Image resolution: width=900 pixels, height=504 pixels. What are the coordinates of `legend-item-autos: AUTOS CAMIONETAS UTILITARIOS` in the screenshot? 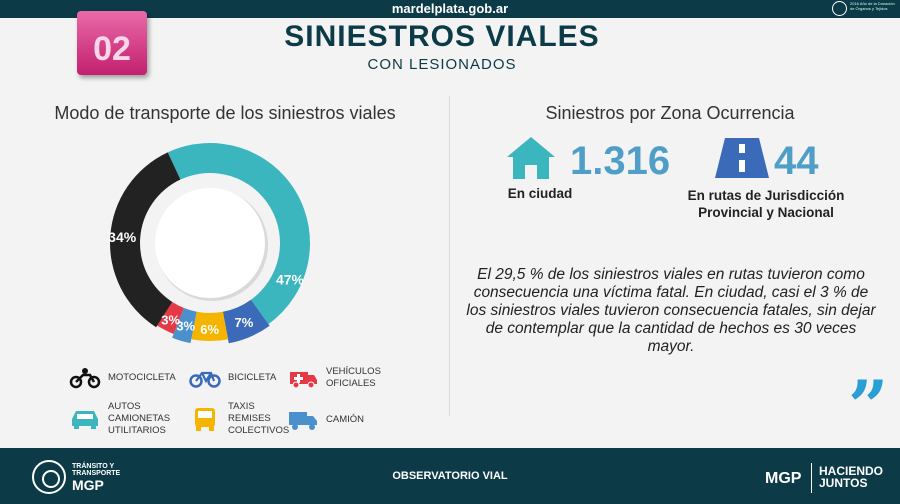 It's located at (119, 419).